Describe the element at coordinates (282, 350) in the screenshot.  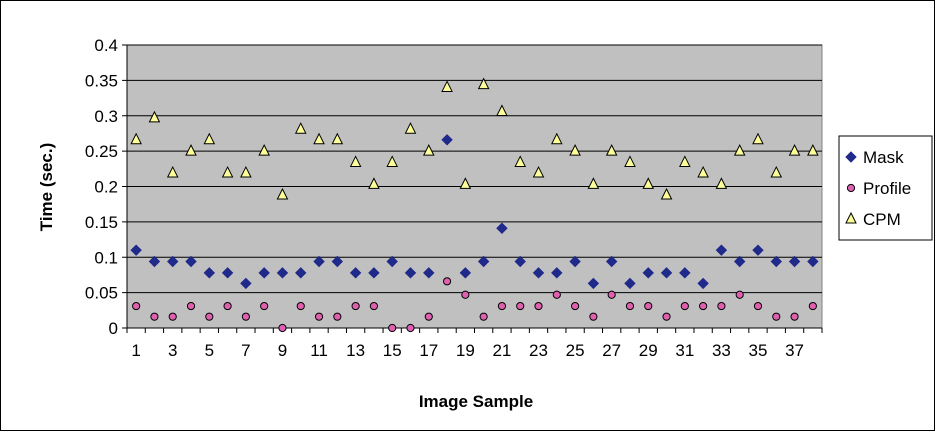
I see `x-tick-label: 9` at that location.